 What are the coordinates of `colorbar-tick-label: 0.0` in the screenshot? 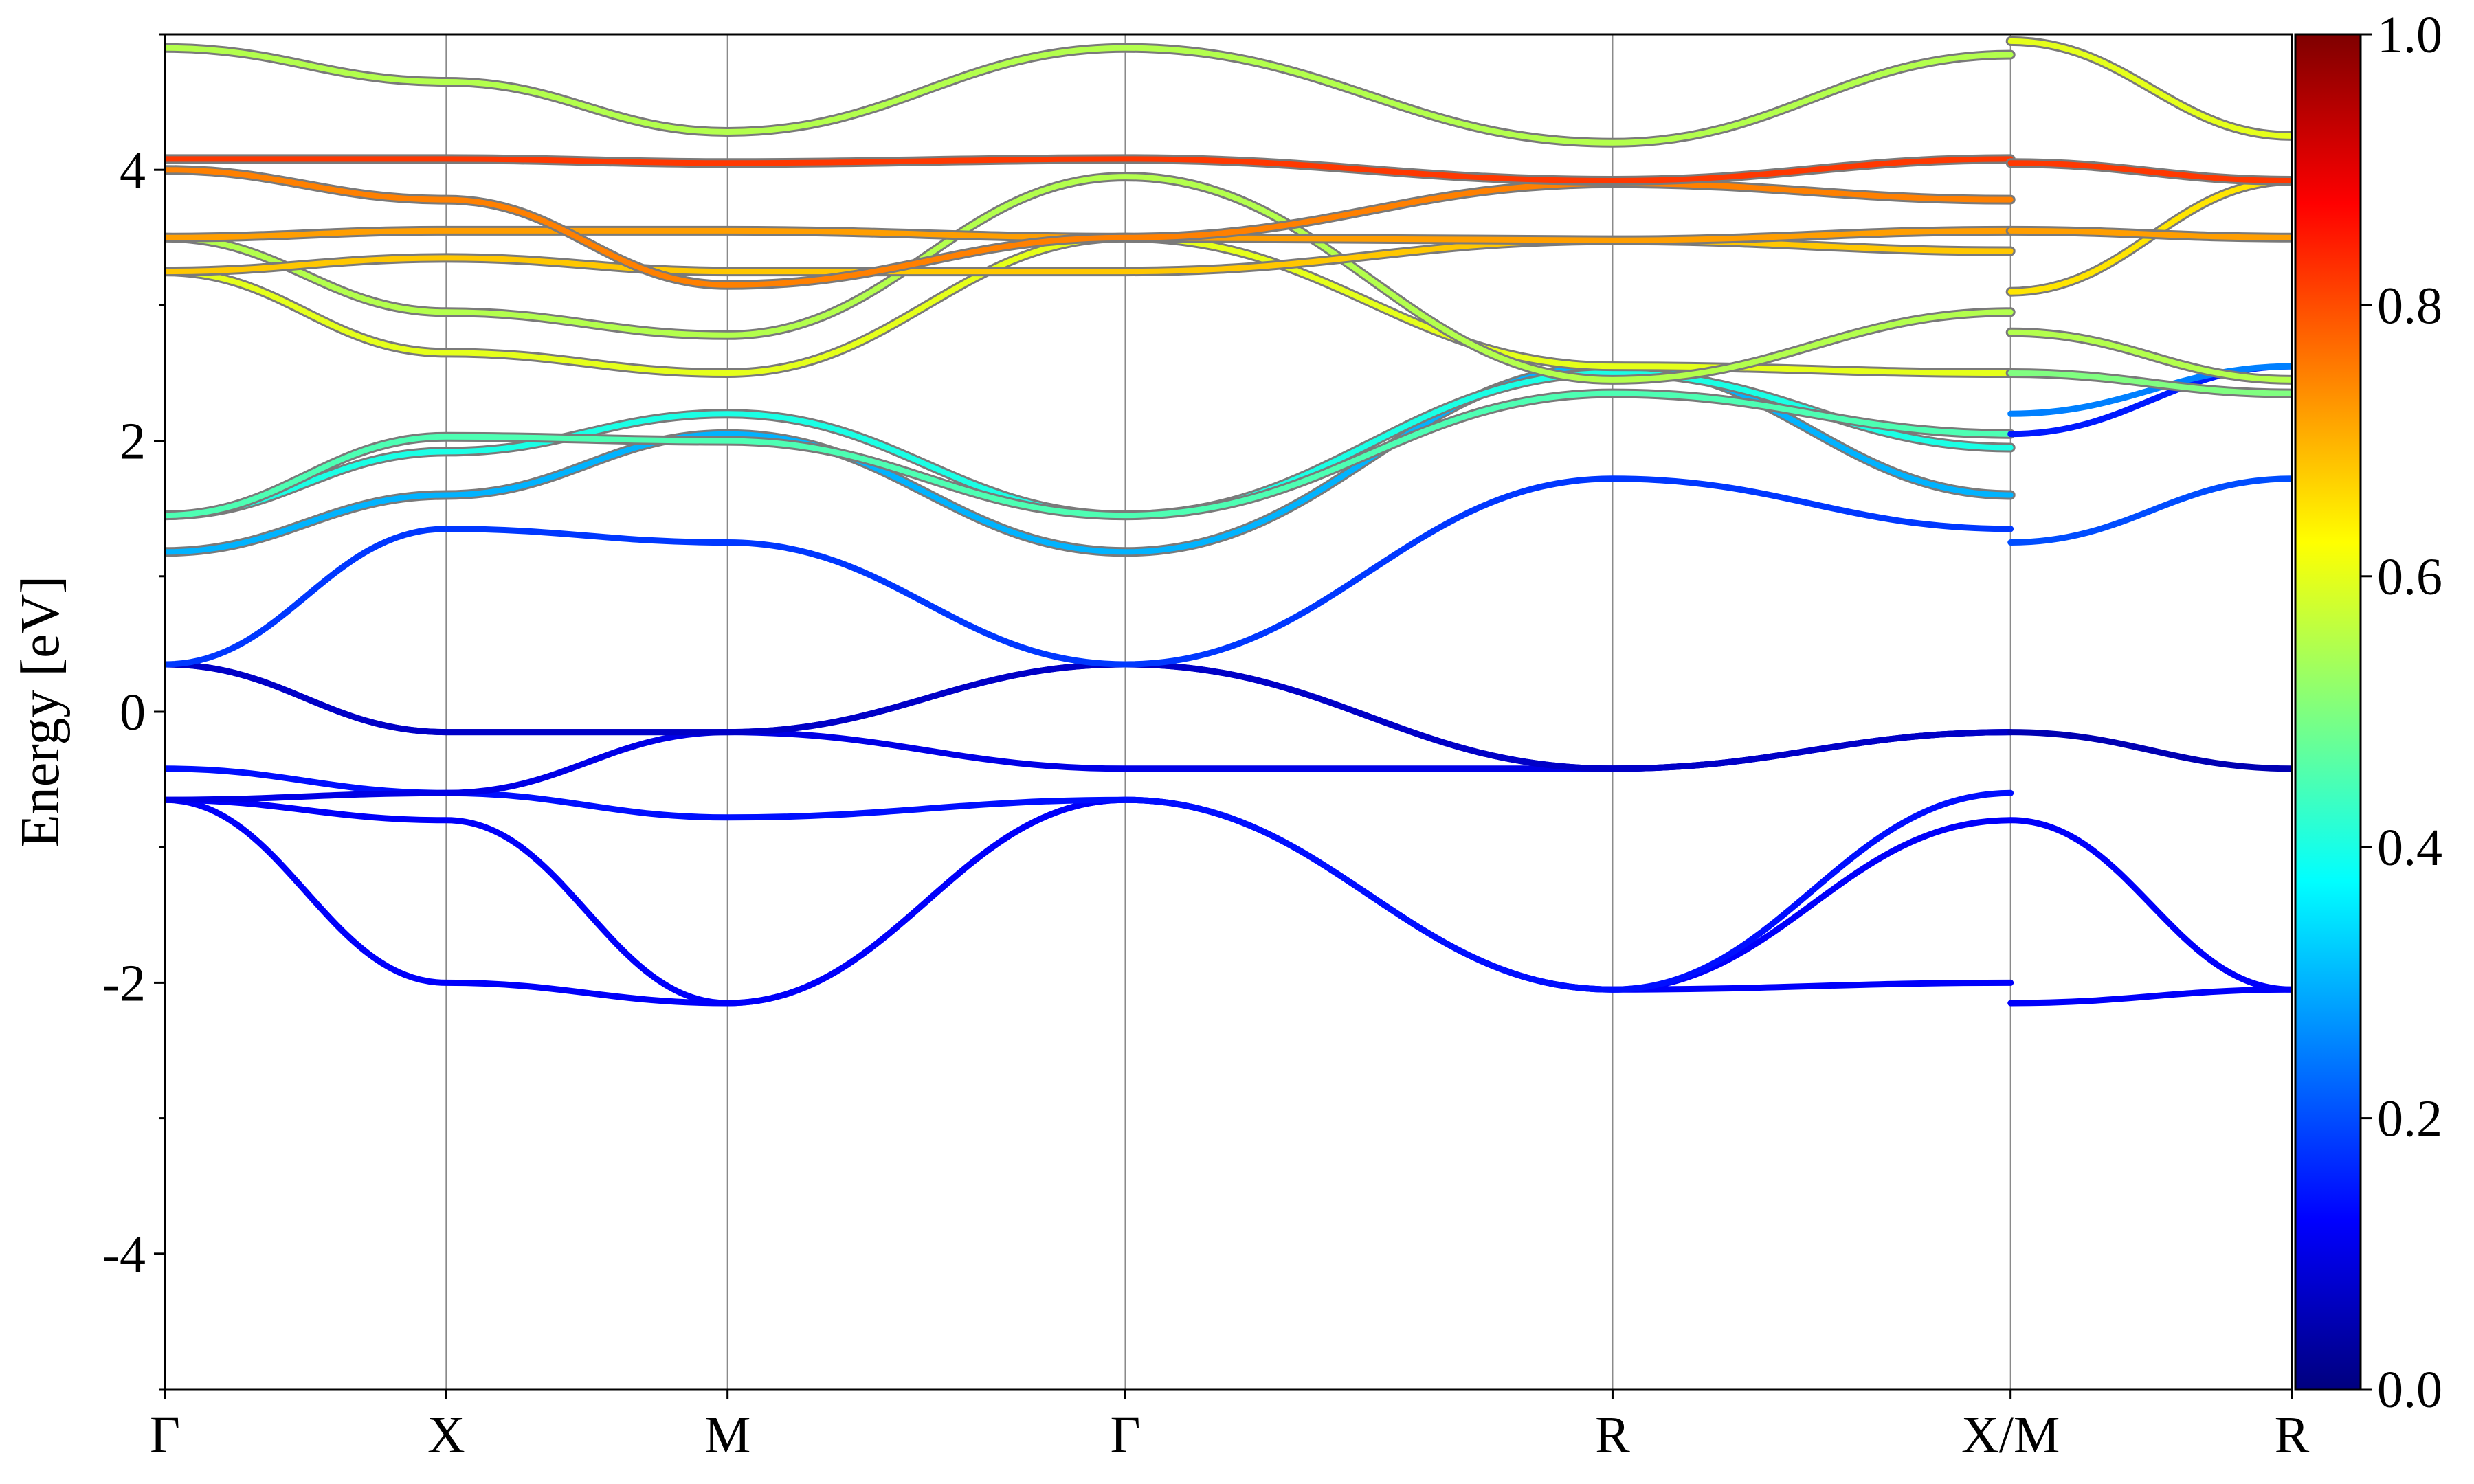 It's located at (2409, 1390).